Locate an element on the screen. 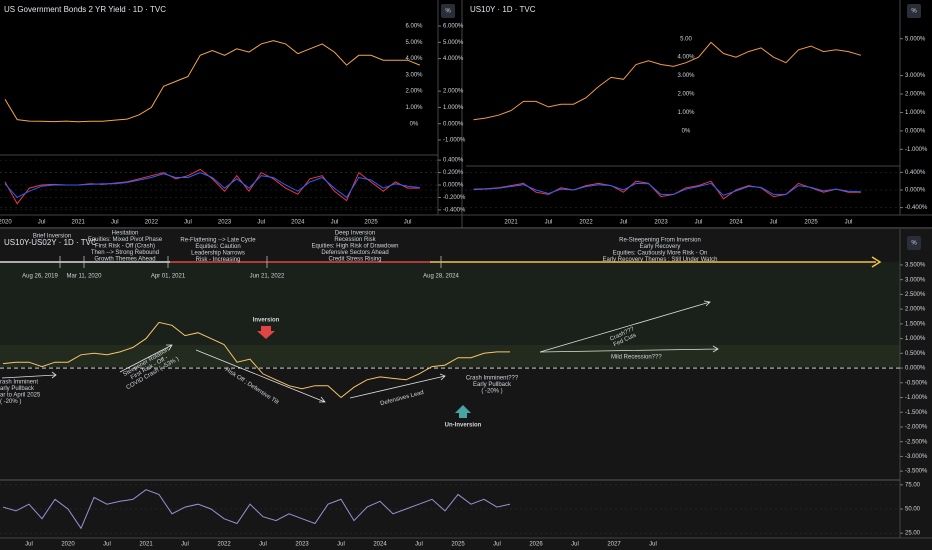 Image resolution: width=932 pixels, height=550 pixels. y-tick-label: 2.500% is located at coordinates (915, 295).